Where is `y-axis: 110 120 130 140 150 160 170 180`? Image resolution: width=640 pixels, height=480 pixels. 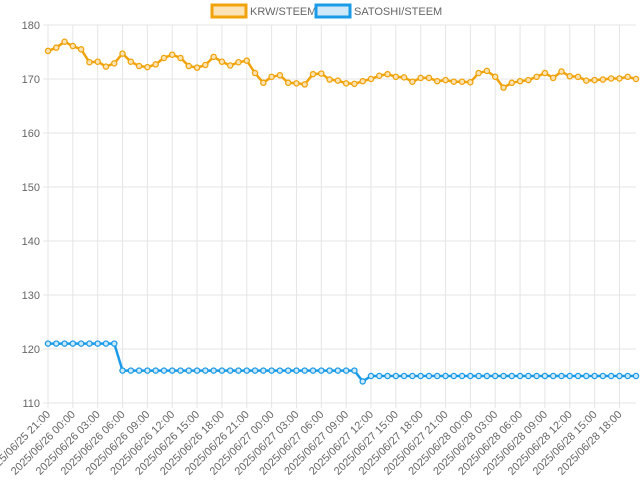
y-axis: 110 120 130 140 150 160 170 180 is located at coordinates (31, 215).